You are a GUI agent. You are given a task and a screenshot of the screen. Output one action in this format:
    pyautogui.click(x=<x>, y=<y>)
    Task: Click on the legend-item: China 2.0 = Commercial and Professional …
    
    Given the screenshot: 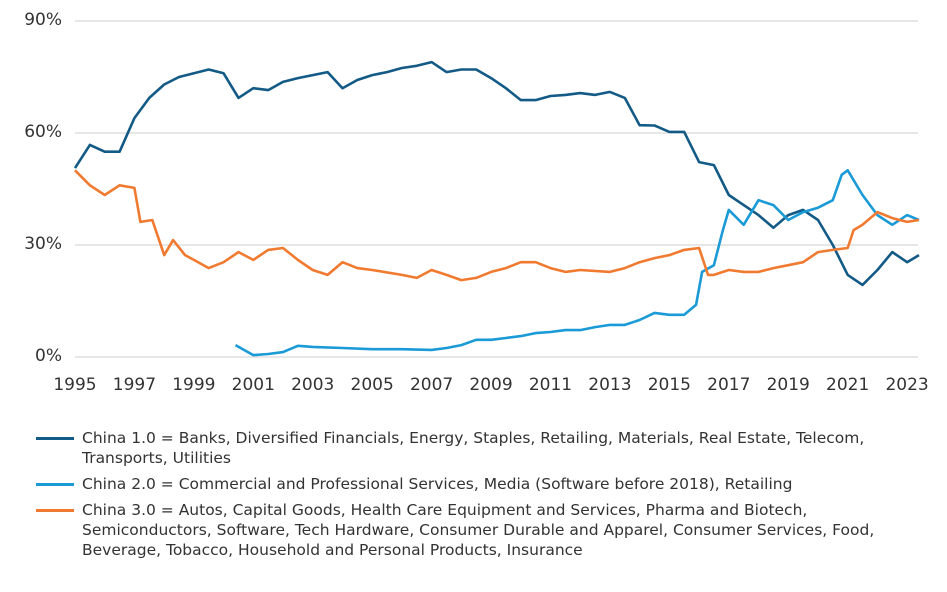 What is the action you would take?
    pyautogui.click(x=481, y=484)
    